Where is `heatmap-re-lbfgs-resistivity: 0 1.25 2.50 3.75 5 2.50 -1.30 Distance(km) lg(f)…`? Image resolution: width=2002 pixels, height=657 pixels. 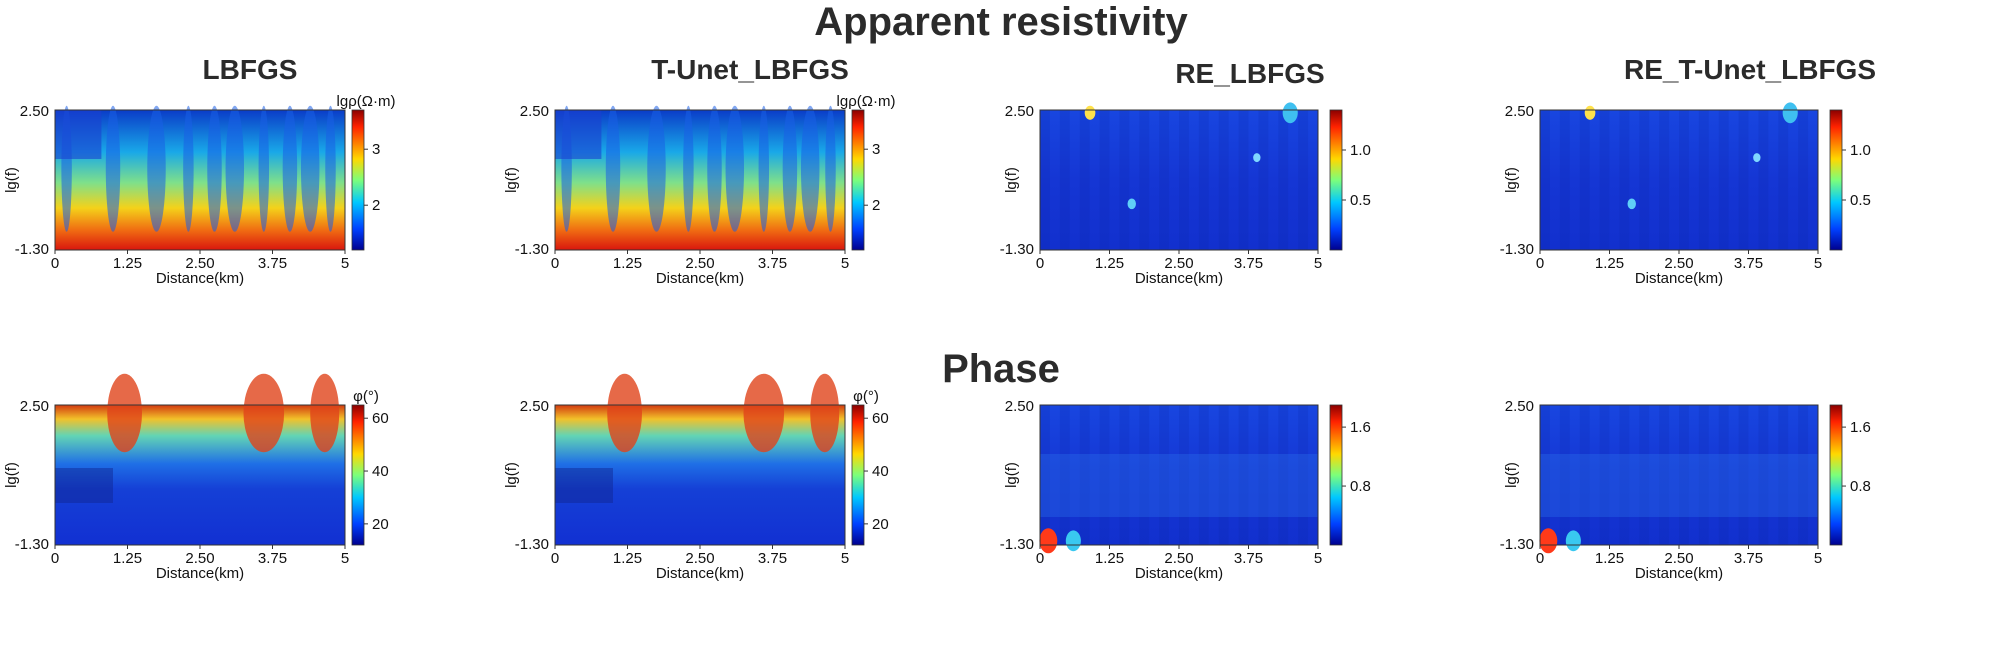 heatmap-re-lbfgs-resistivity: 0 1.25 2.50 3.75 5 2.50 -1.30 Distance(km) lg(f)… is located at coordinates (1185, 194).